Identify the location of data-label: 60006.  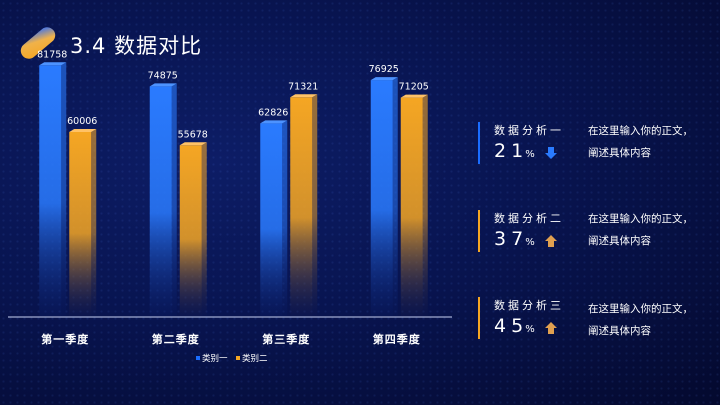
(82, 121).